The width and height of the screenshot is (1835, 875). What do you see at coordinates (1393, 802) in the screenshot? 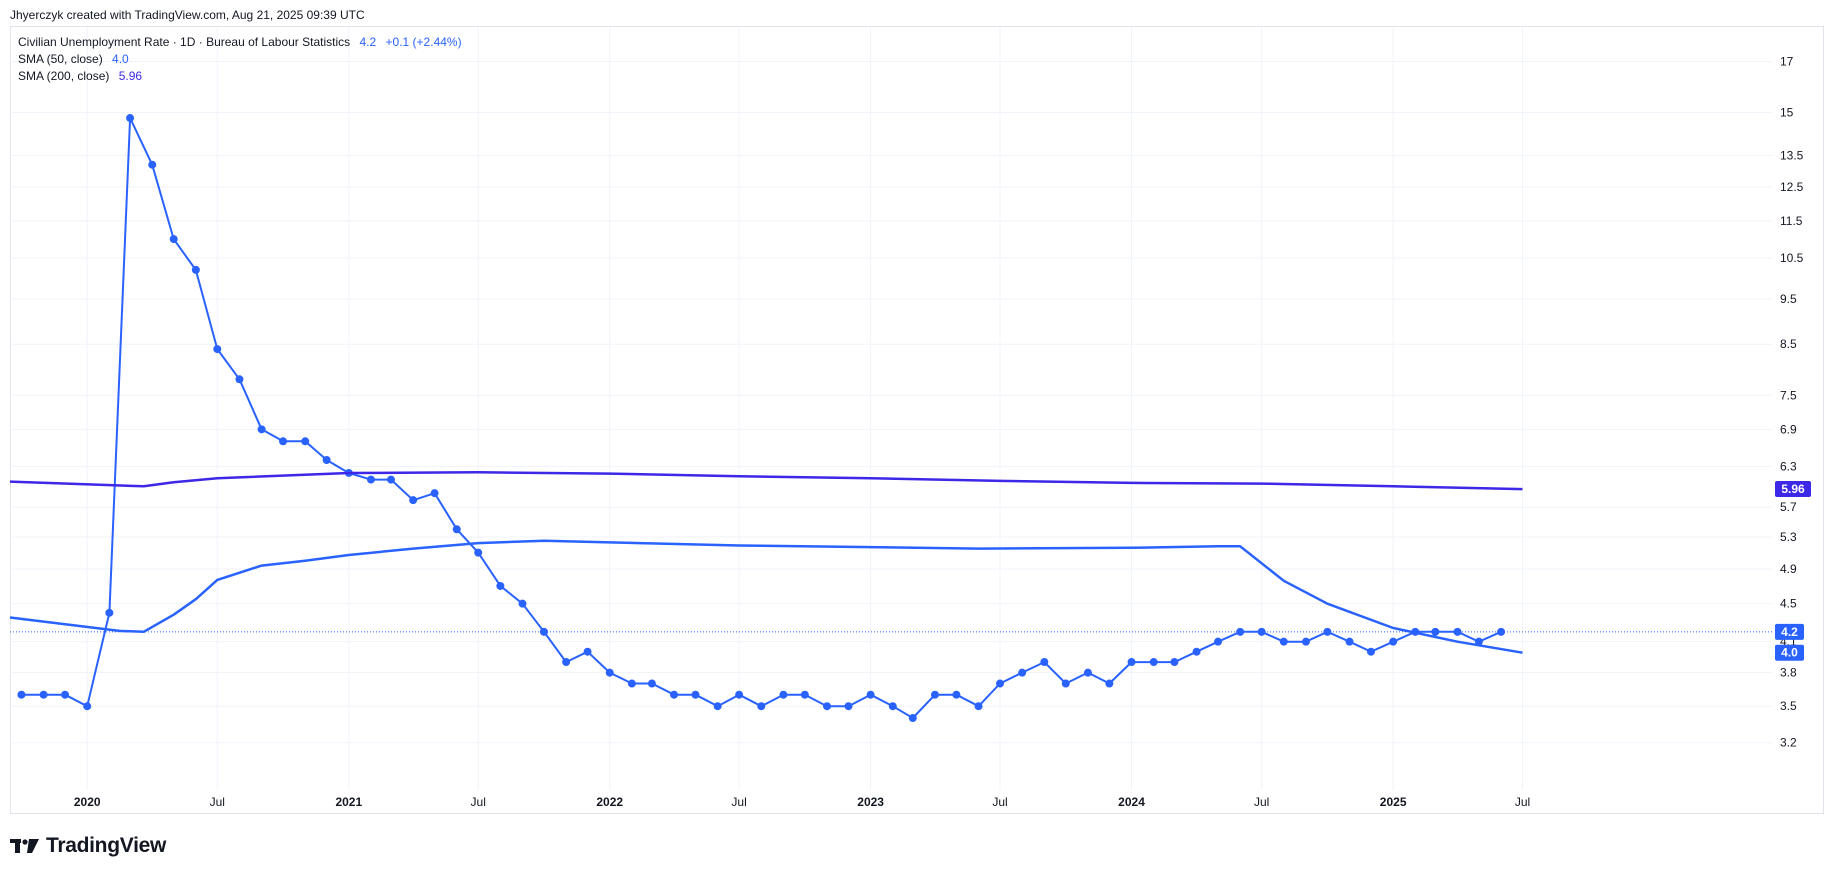
I see `x-tick-label: 2025` at bounding box center [1393, 802].